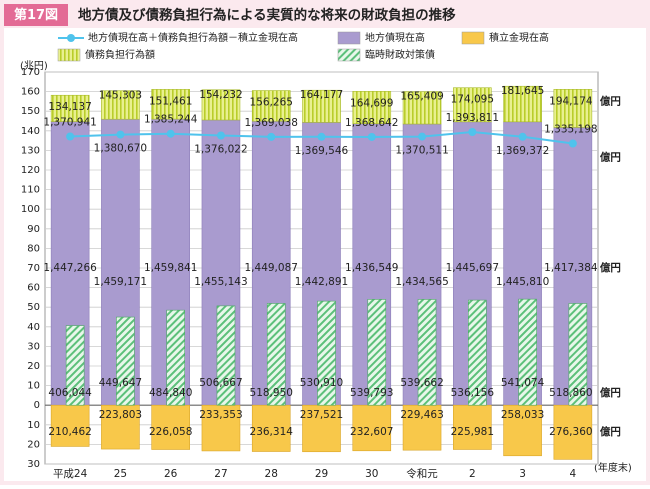 This screenshot has height=489, width=650. What do you see at coordinates (171, 474) in the screenshot?
I see `x-tick-label: 26` at bounding box center [171, 474].